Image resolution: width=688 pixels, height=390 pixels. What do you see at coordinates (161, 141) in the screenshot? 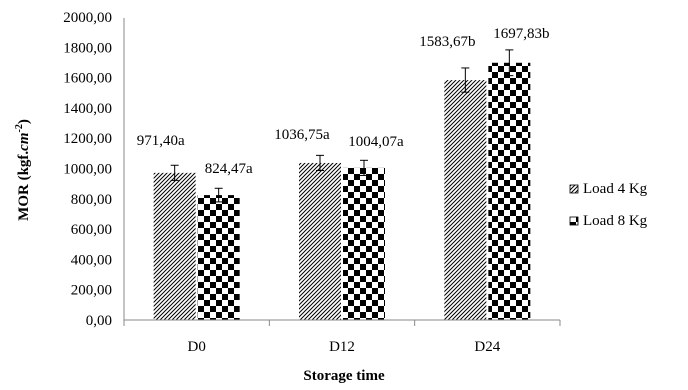
I see `data-label-D0-series-1: 971,40a` at bounding box center [161, 141].